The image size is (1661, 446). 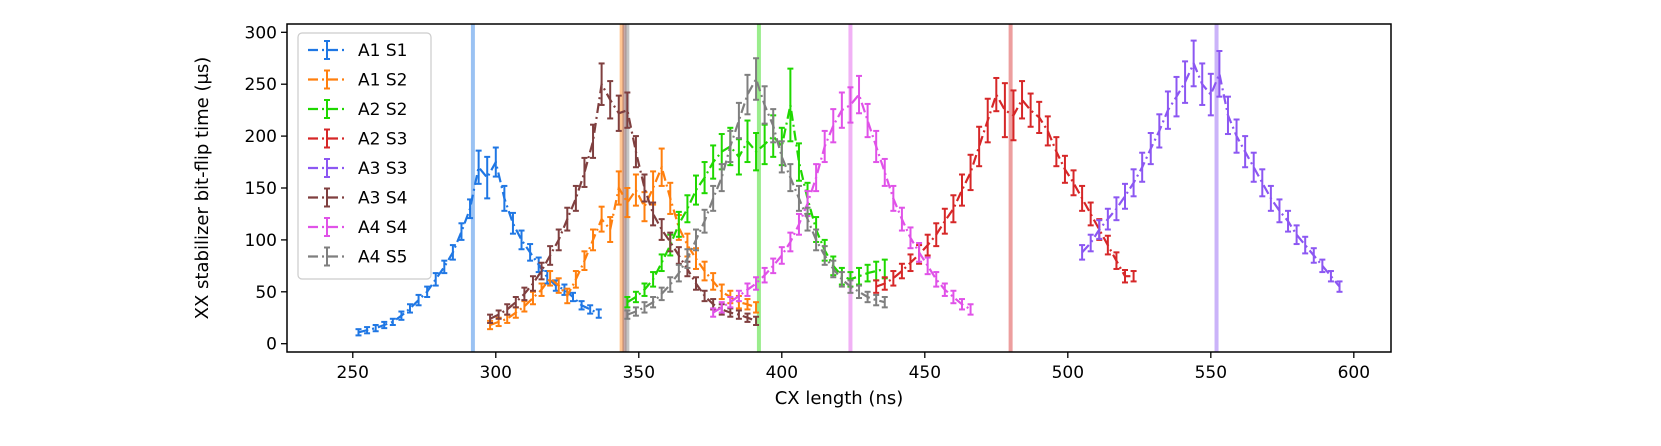 I want to click on legend-entry: A3 S3, so click(x=357, y=168).